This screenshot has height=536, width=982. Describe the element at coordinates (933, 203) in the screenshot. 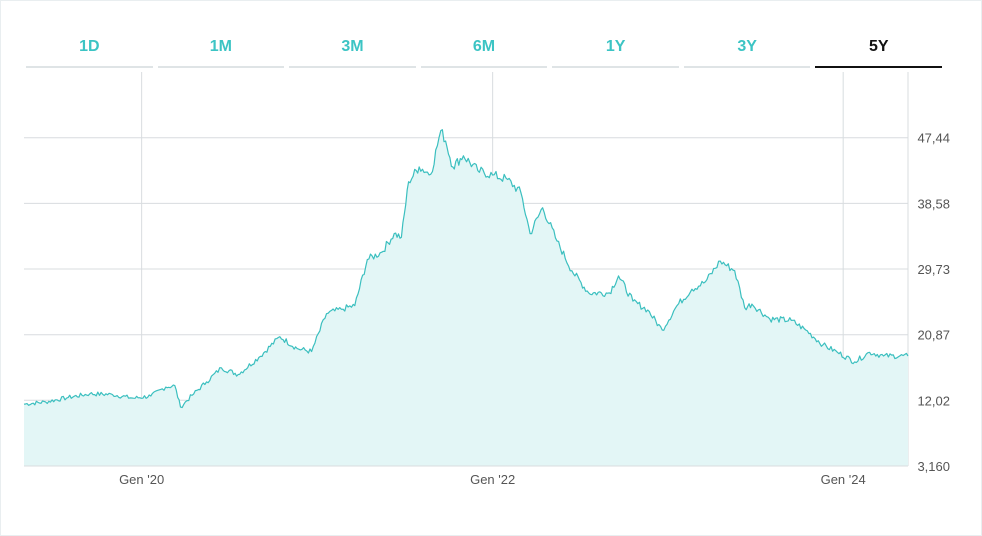

I see `y-tick-label: 38,58` at that location.